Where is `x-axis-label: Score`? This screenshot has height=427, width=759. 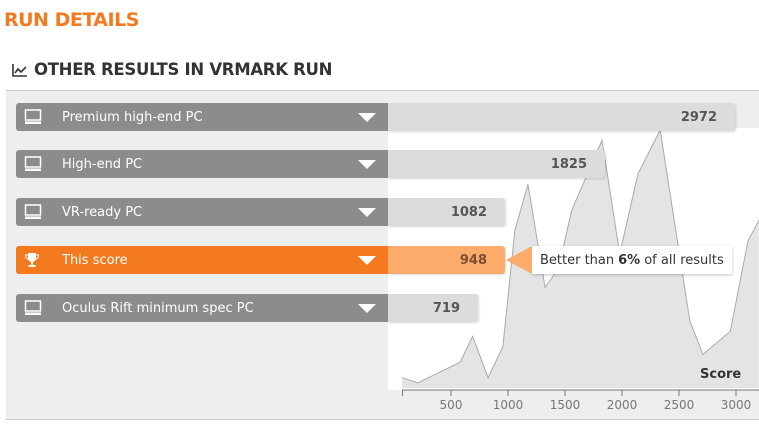
x-axis-label: Score is located at coordinates (721, 374).